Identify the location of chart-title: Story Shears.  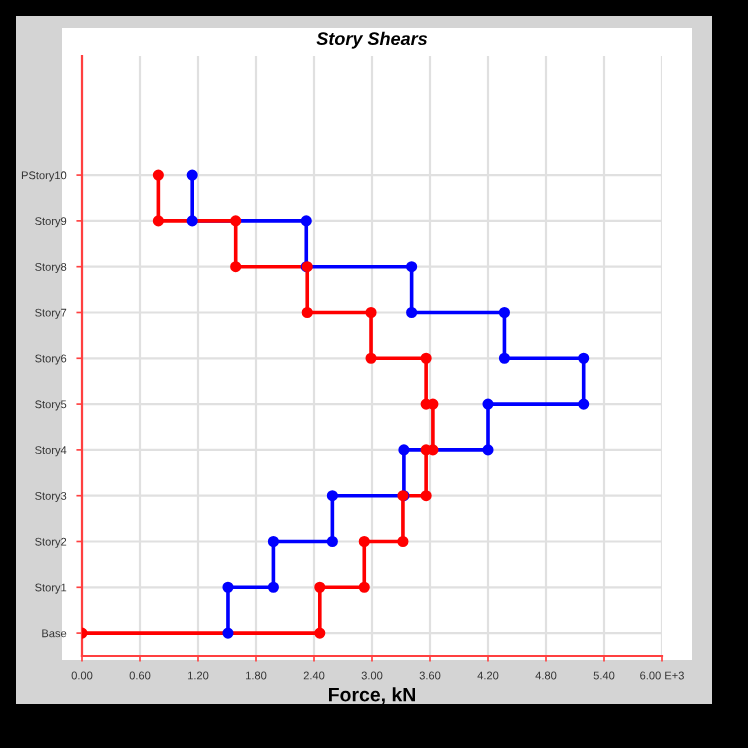
(372, 40).